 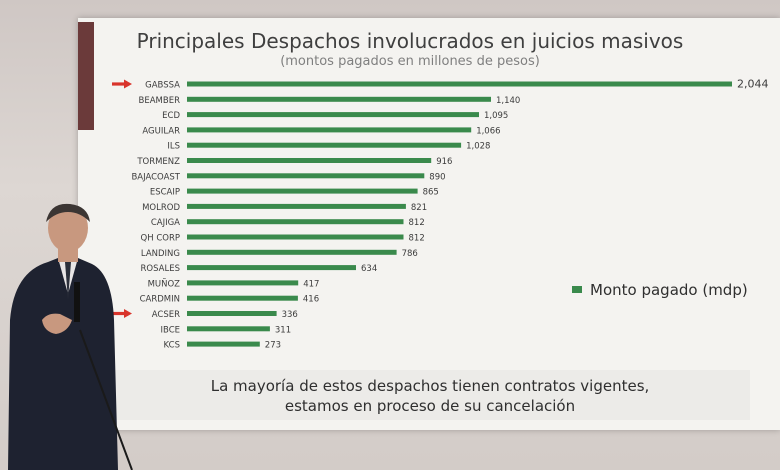 I want to click on value-label: 2,044, so click(x=753, y=84).